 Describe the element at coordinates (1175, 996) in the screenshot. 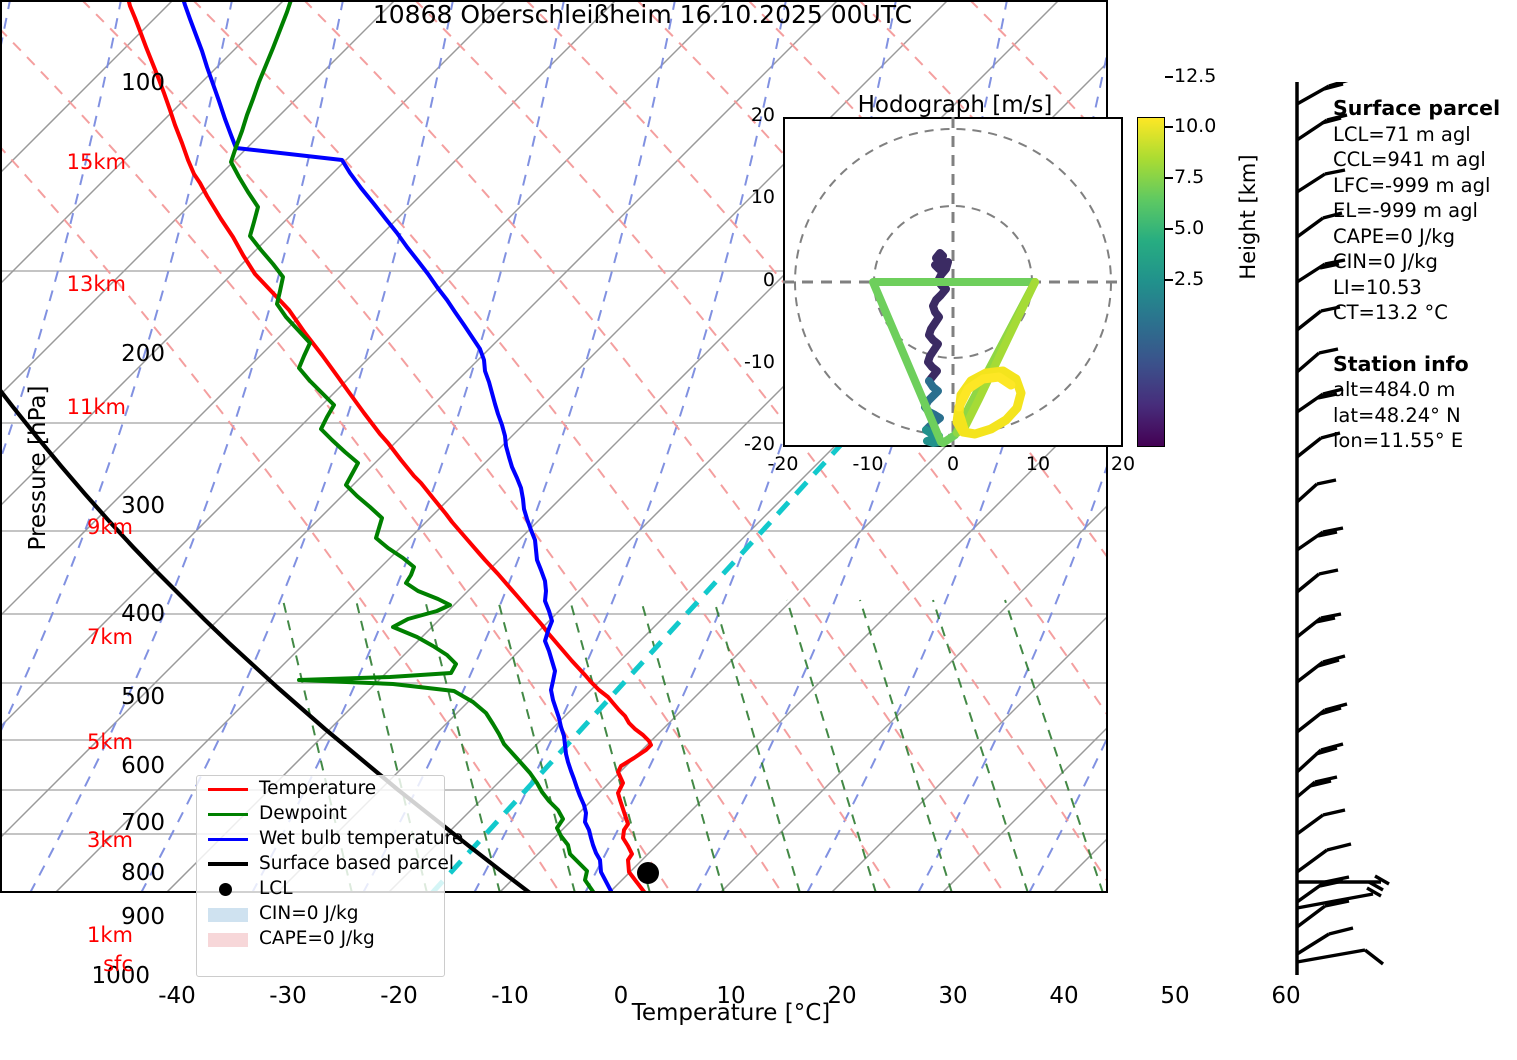

I see `temp-tick: 50` at that location.